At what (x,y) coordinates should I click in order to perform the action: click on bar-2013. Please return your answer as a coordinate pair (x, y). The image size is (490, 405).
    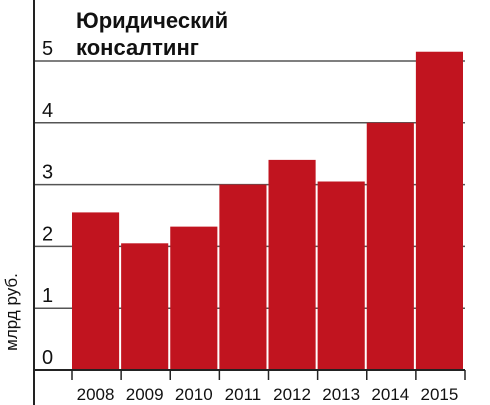
    Looking at the image, I should click on (341, 275).